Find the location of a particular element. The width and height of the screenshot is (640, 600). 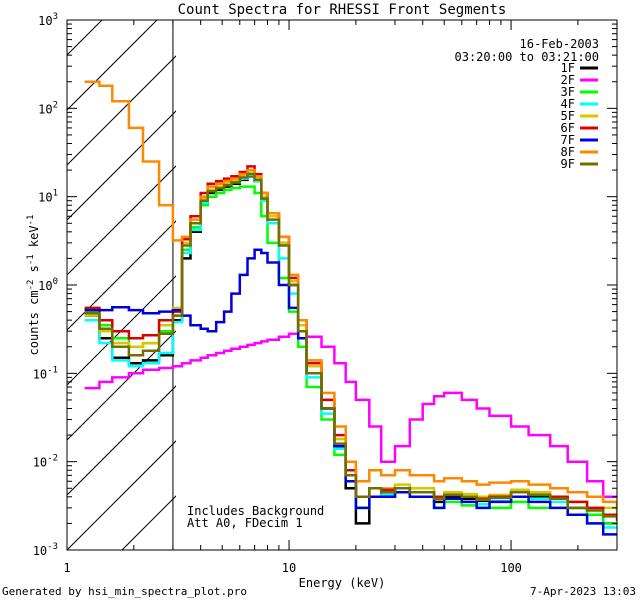

x-tick-label: 10 is located at coordinates (289, 568).